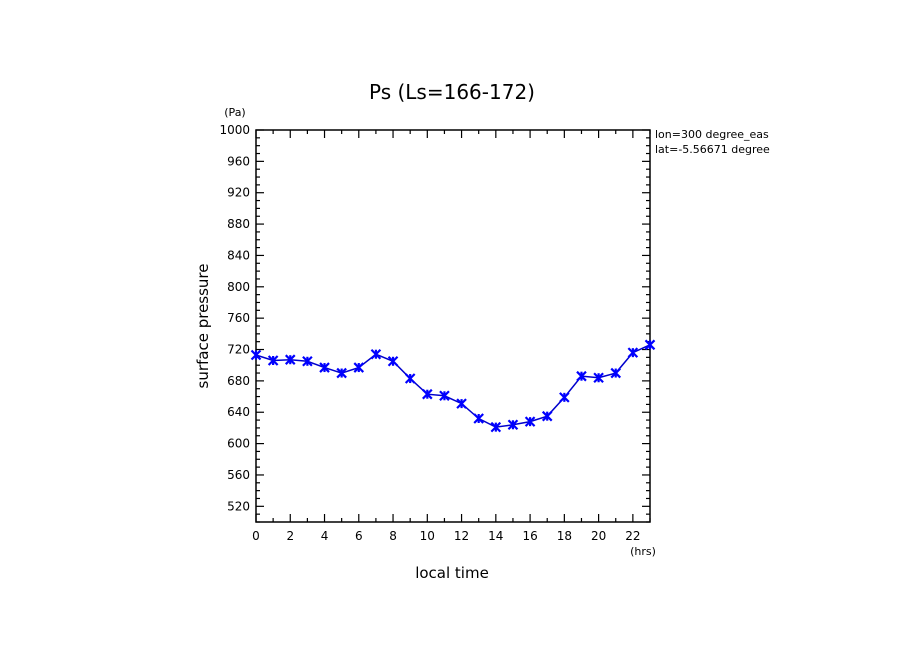 The width and height of the screenshot is (904, 654). Describe the element at coordinates (238, 506) in the screenshot. I see `y-tick-label: 520` at that location.